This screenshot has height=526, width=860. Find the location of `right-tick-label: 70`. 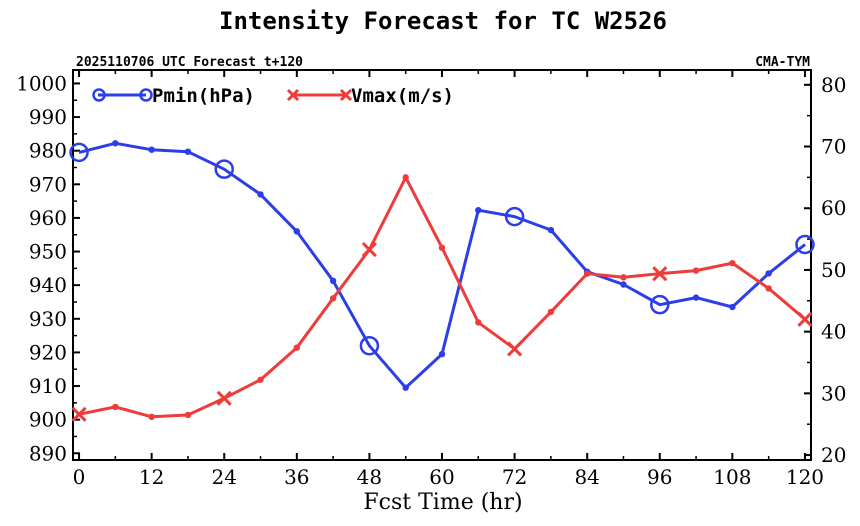

right-tick-label: 70 is located at coordinates (833, 147).